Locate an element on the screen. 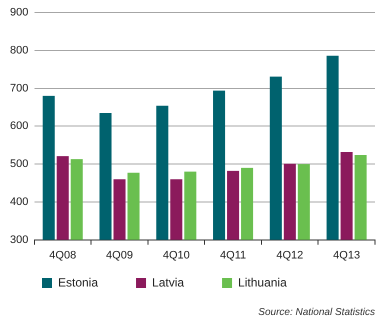 The image size is (383, 321). x-tick-label: 4Q10 is located at coordinates (176, 255).